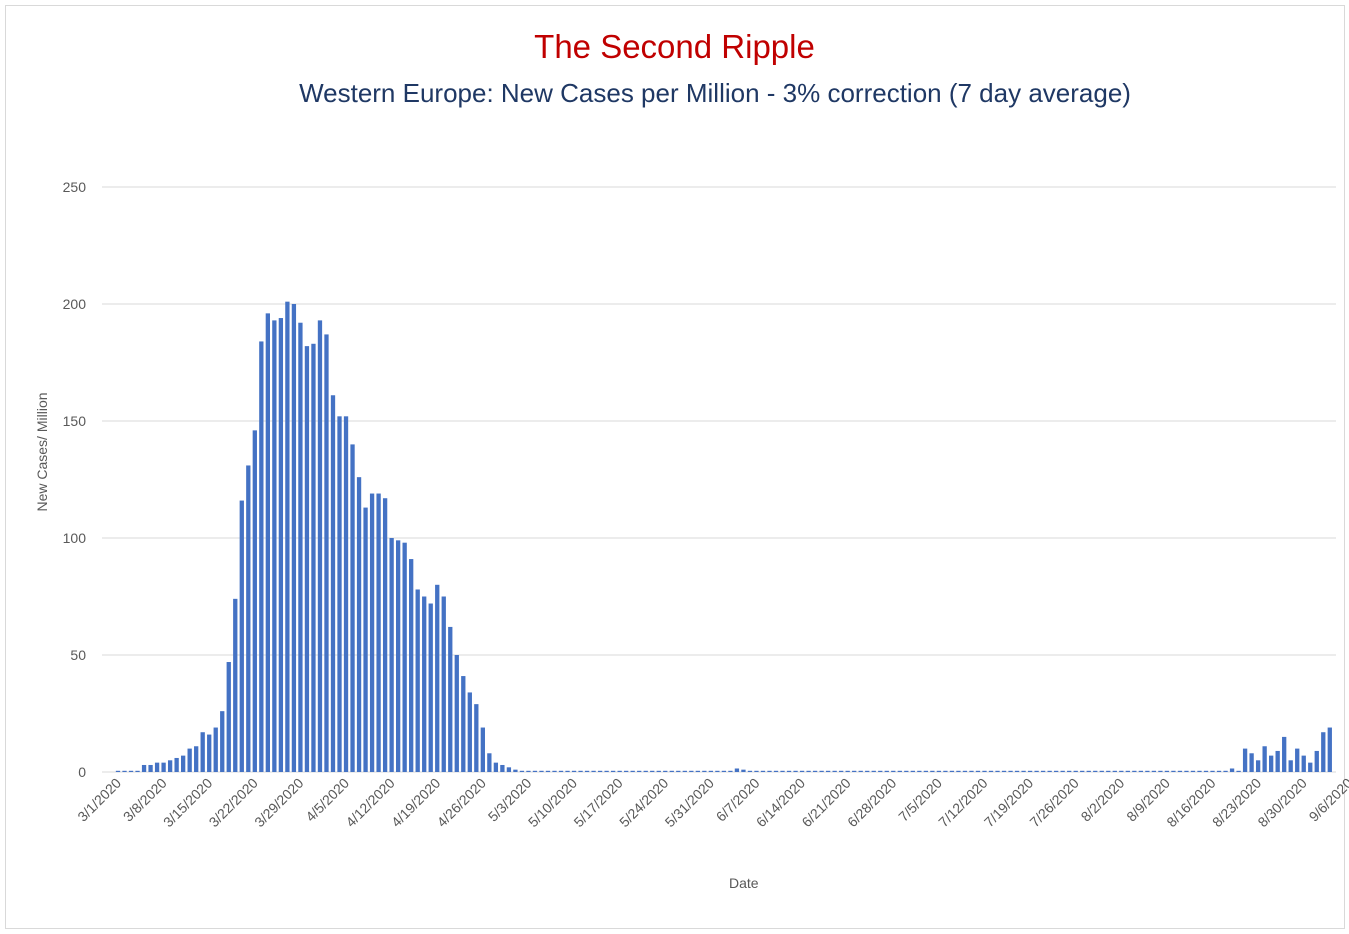 This screenshot has height=934, width=1349. Describe the element at coordinates (370, 803) in the screenshot. I see `x-tick-label: 4/12/2020` at that location.